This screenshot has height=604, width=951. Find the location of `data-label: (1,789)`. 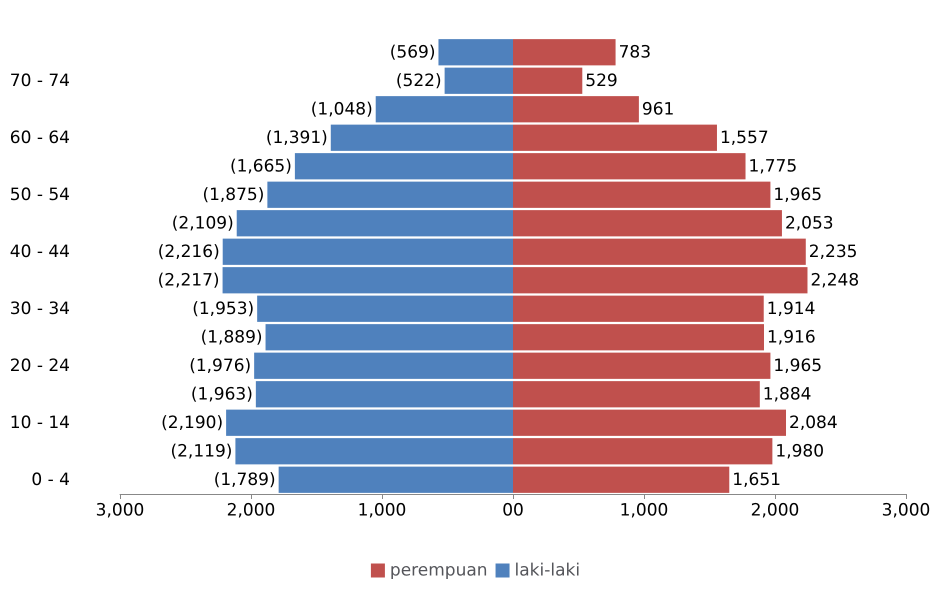

data-label: (1,789) is located at coordinates (245, 480).